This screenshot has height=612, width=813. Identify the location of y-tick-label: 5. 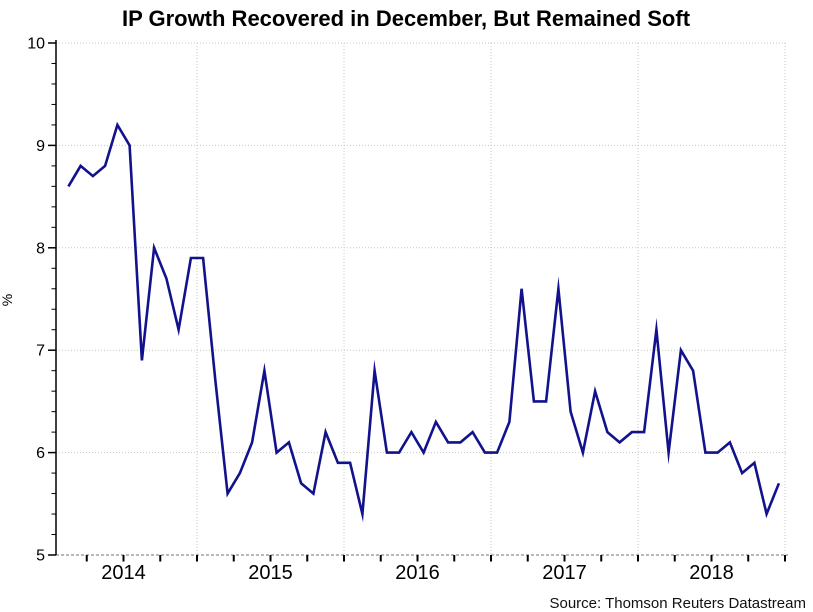
(40, 556).